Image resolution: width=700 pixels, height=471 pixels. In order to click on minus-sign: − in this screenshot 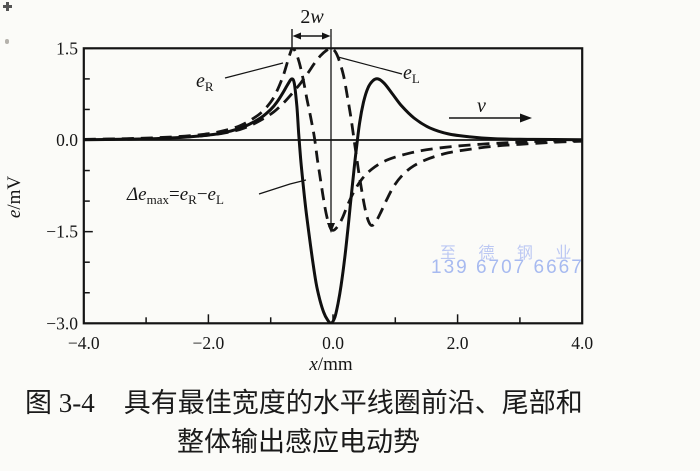, I will do `click(202, 194)`.